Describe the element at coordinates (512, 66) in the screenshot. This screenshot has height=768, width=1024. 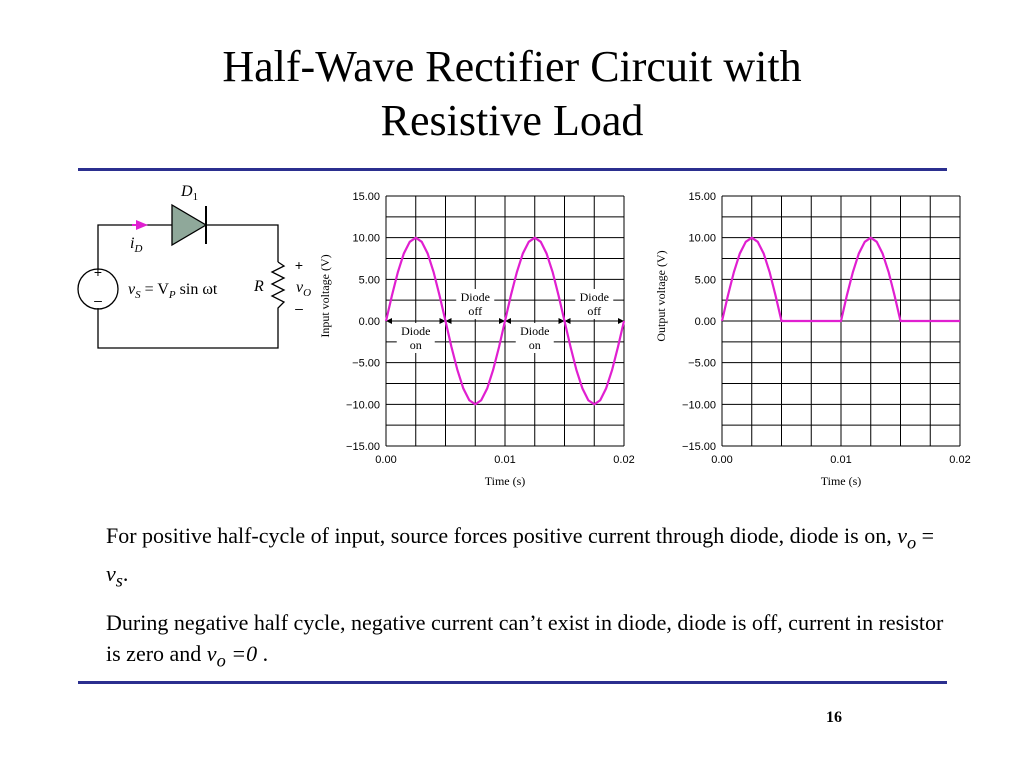
I see `title-line-1: Half-Wave Rectifier Circuit with` at that location.